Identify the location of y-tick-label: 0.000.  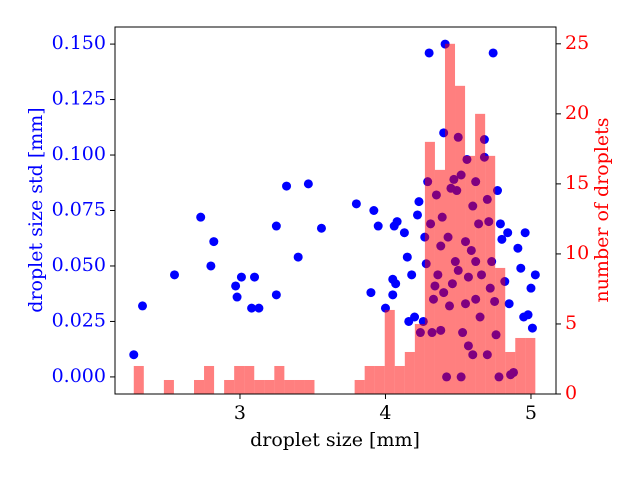
(79, 376).